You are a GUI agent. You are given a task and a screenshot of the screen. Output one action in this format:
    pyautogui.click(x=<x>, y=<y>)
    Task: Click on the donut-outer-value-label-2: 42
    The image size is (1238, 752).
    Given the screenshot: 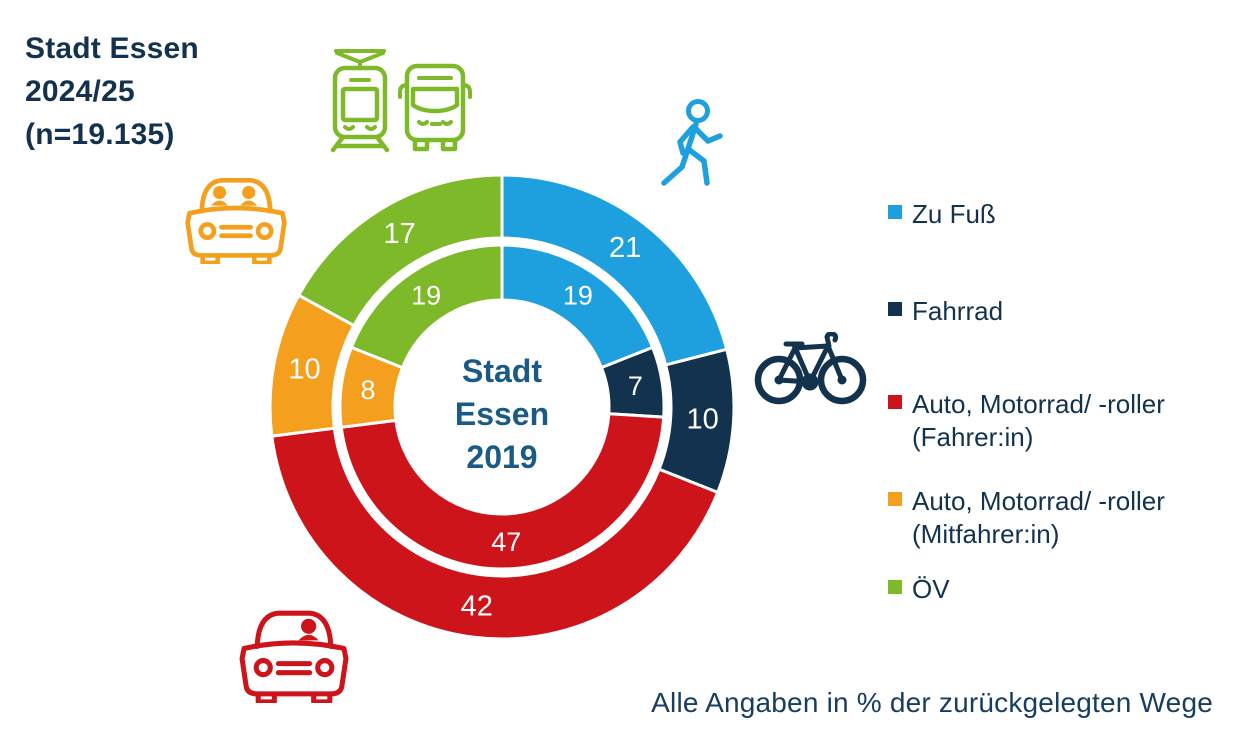 What is the action you would take?
    pyautogui.click(x=477, y=606)
    